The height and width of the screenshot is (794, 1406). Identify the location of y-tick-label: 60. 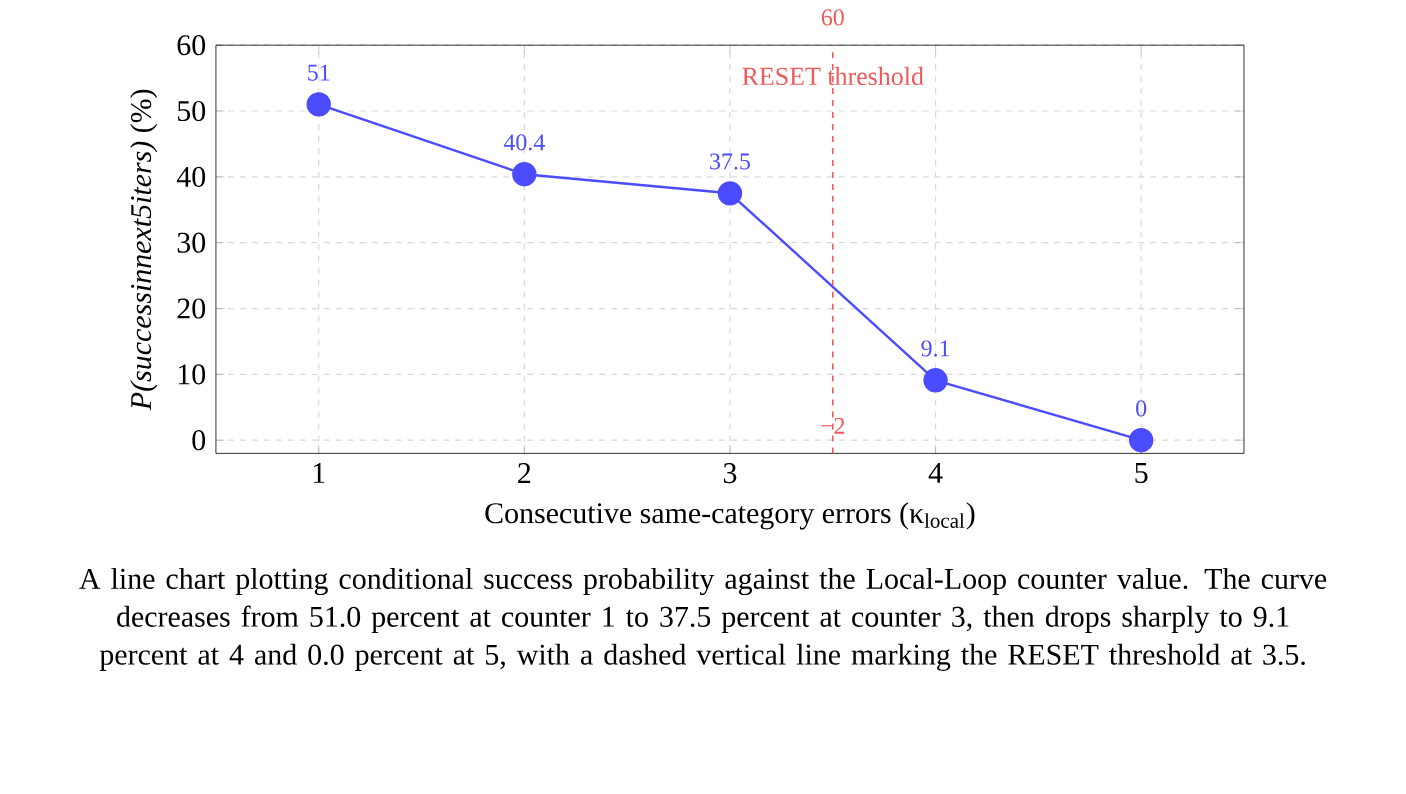
(191, 45).